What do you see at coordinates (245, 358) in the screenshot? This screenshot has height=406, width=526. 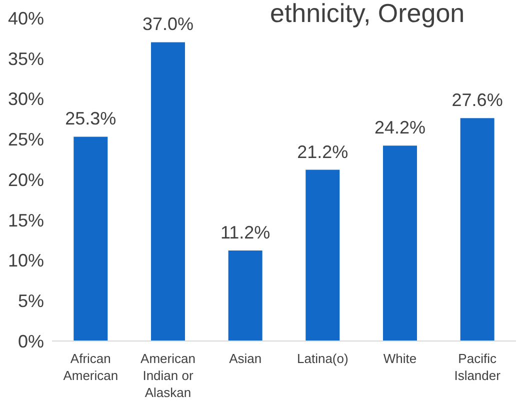 I see `x-tick-label: Asian` at bounding box center [245, 358].